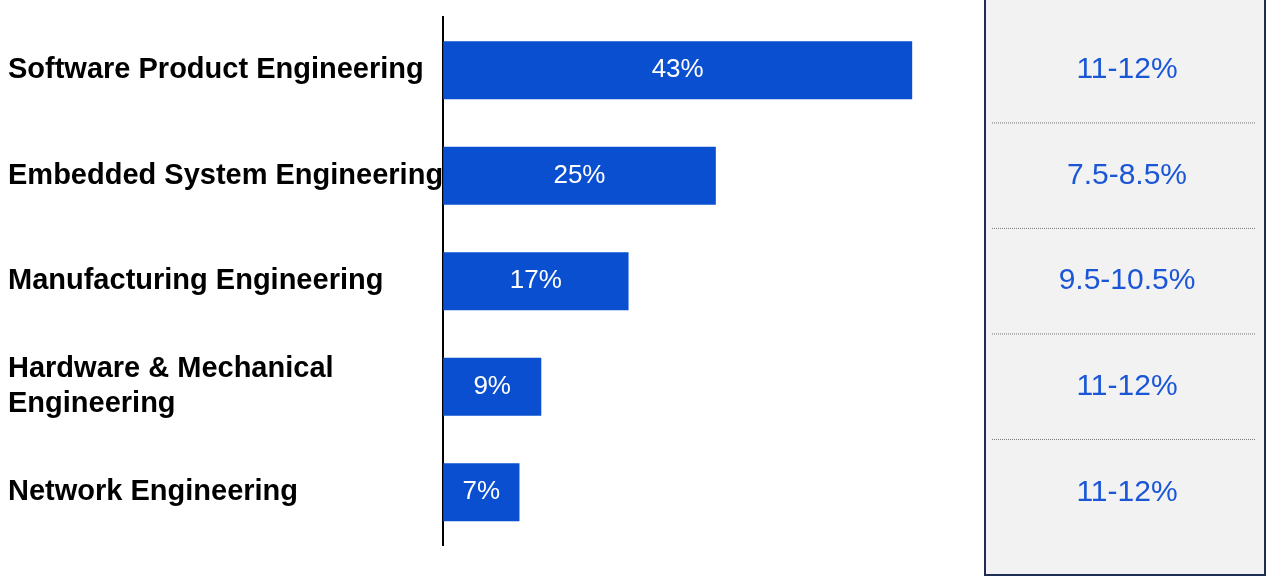  I want to click on y-tick-label: Embedded System Engineering, so click(226, 173).